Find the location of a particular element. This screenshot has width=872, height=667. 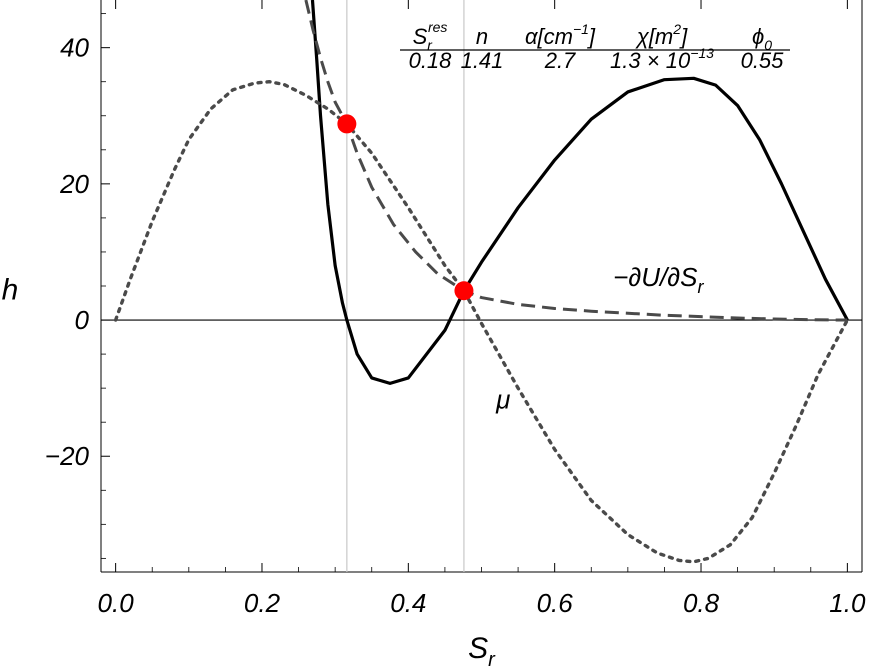

y-axis-title: h is located at coordinates (10, 290).